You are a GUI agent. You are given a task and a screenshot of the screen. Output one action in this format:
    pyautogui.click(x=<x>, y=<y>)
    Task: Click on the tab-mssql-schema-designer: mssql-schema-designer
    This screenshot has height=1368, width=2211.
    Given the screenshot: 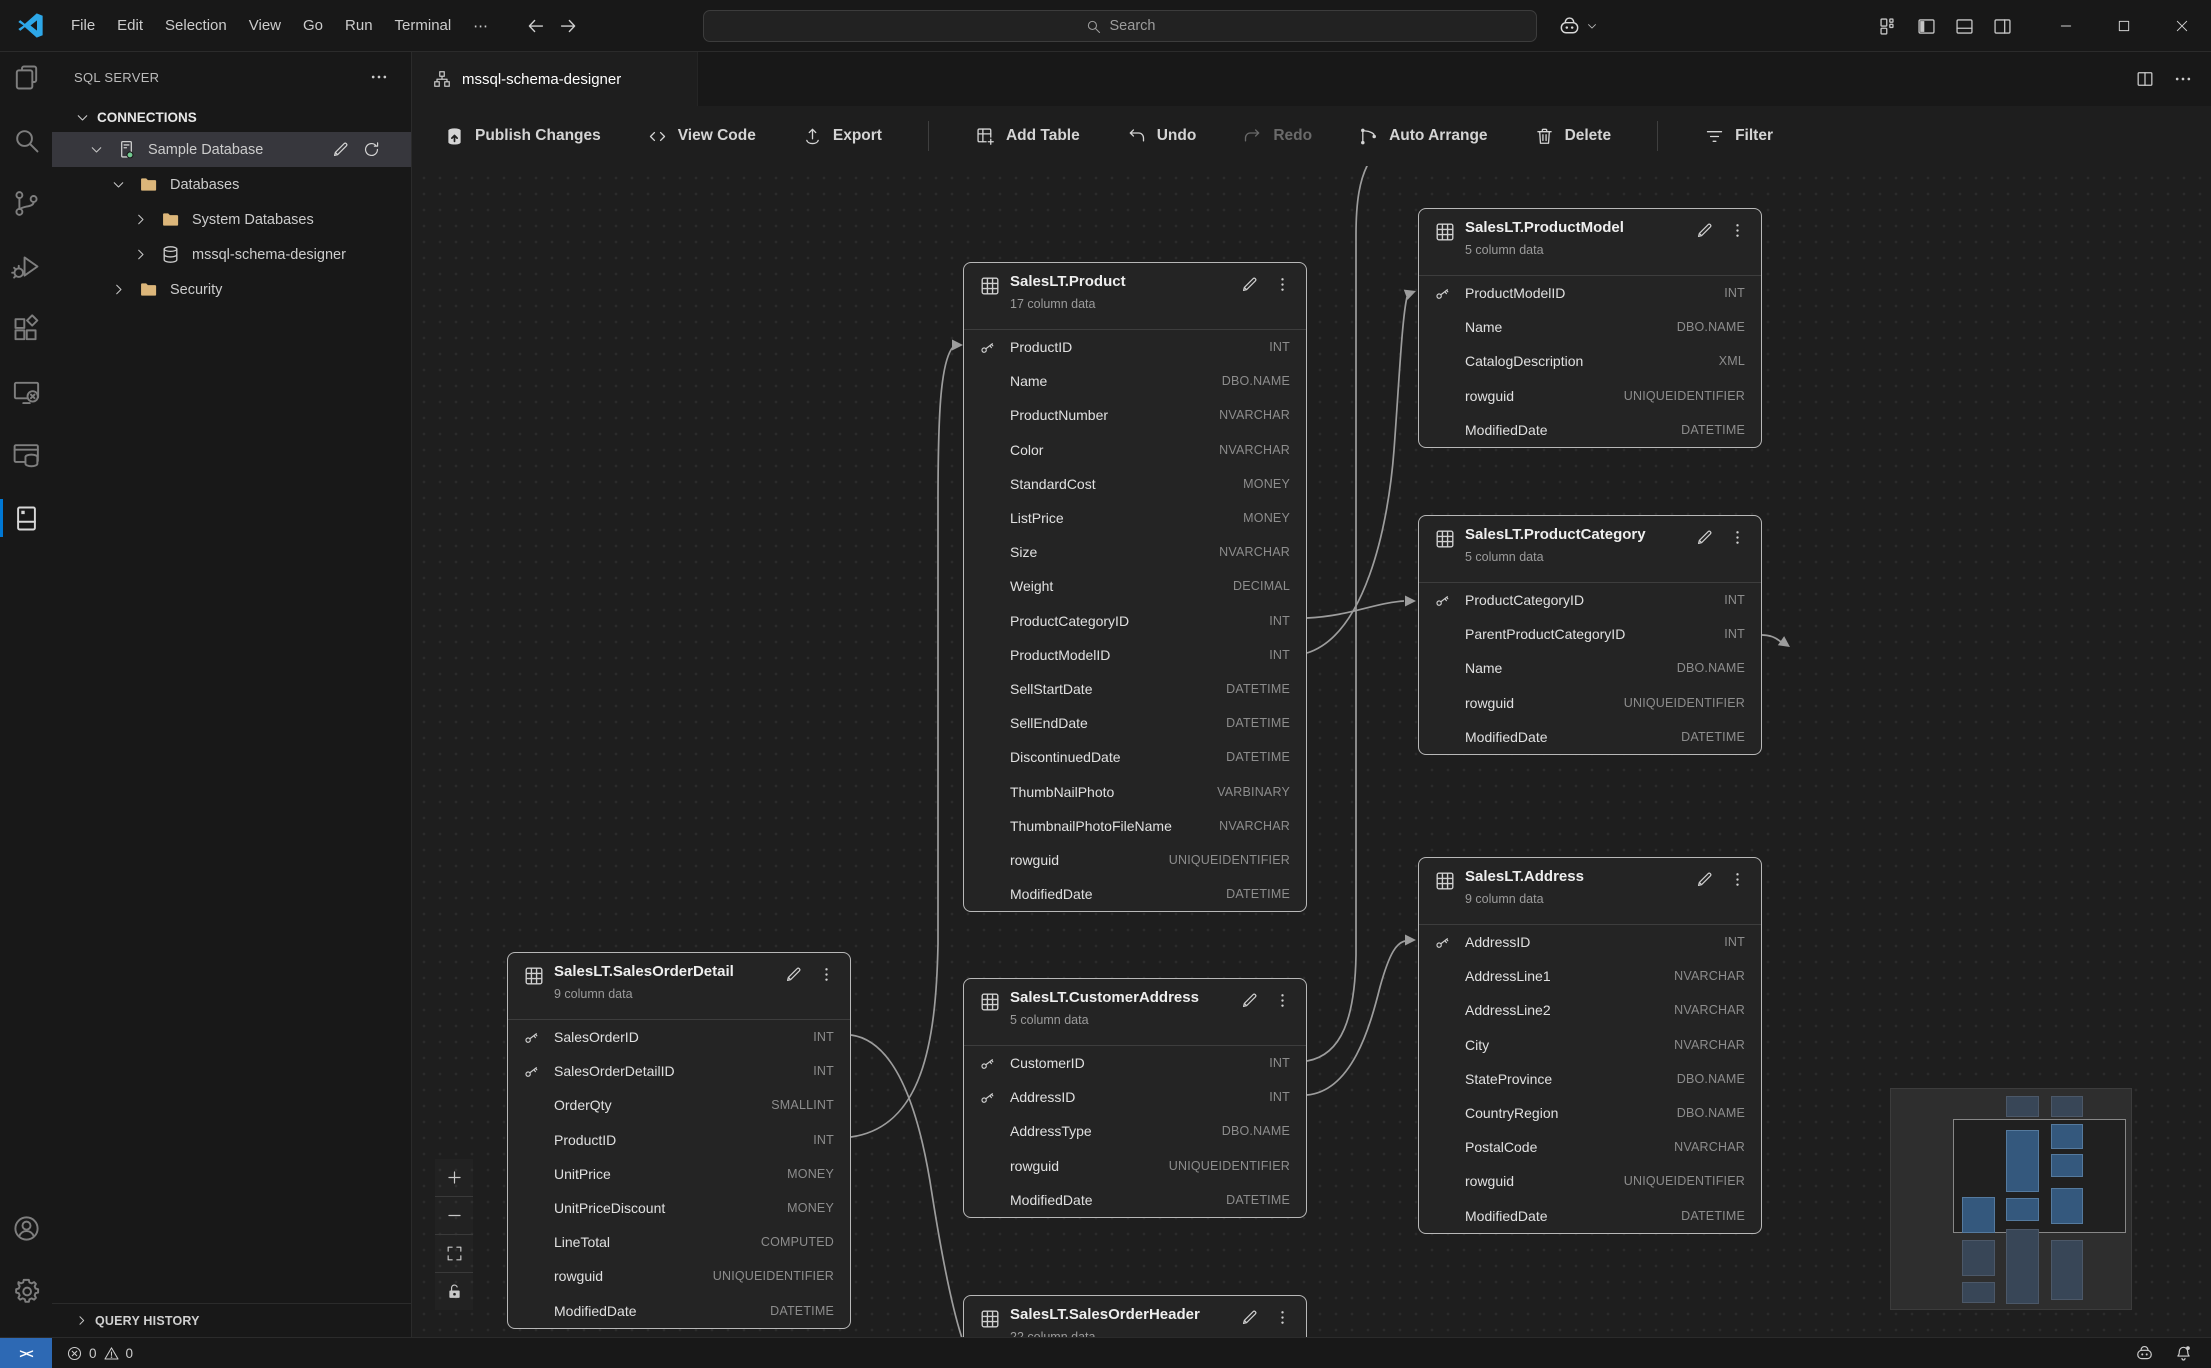 What is the action you would take?
    pyautogui.click(x=555, y=79)
    